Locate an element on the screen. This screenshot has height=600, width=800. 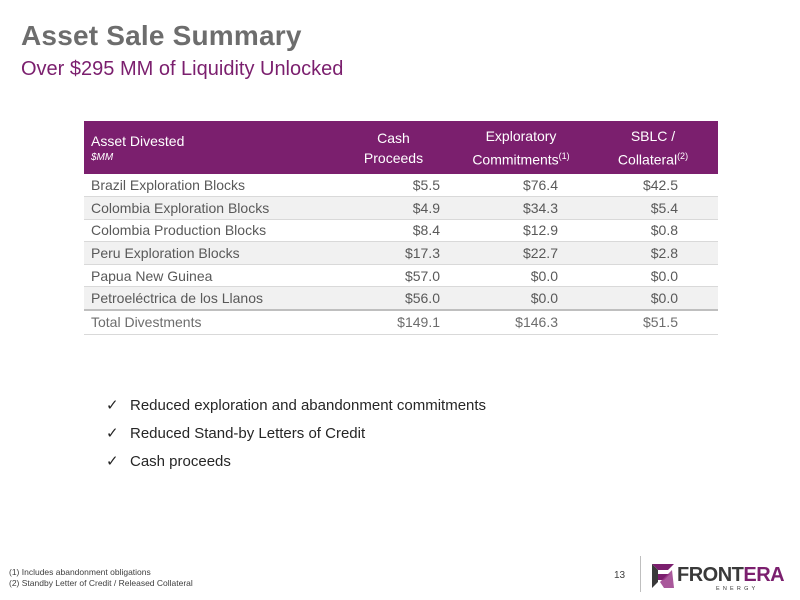
list-item-text: Cash proceeds is located at coordinates (180, 461).